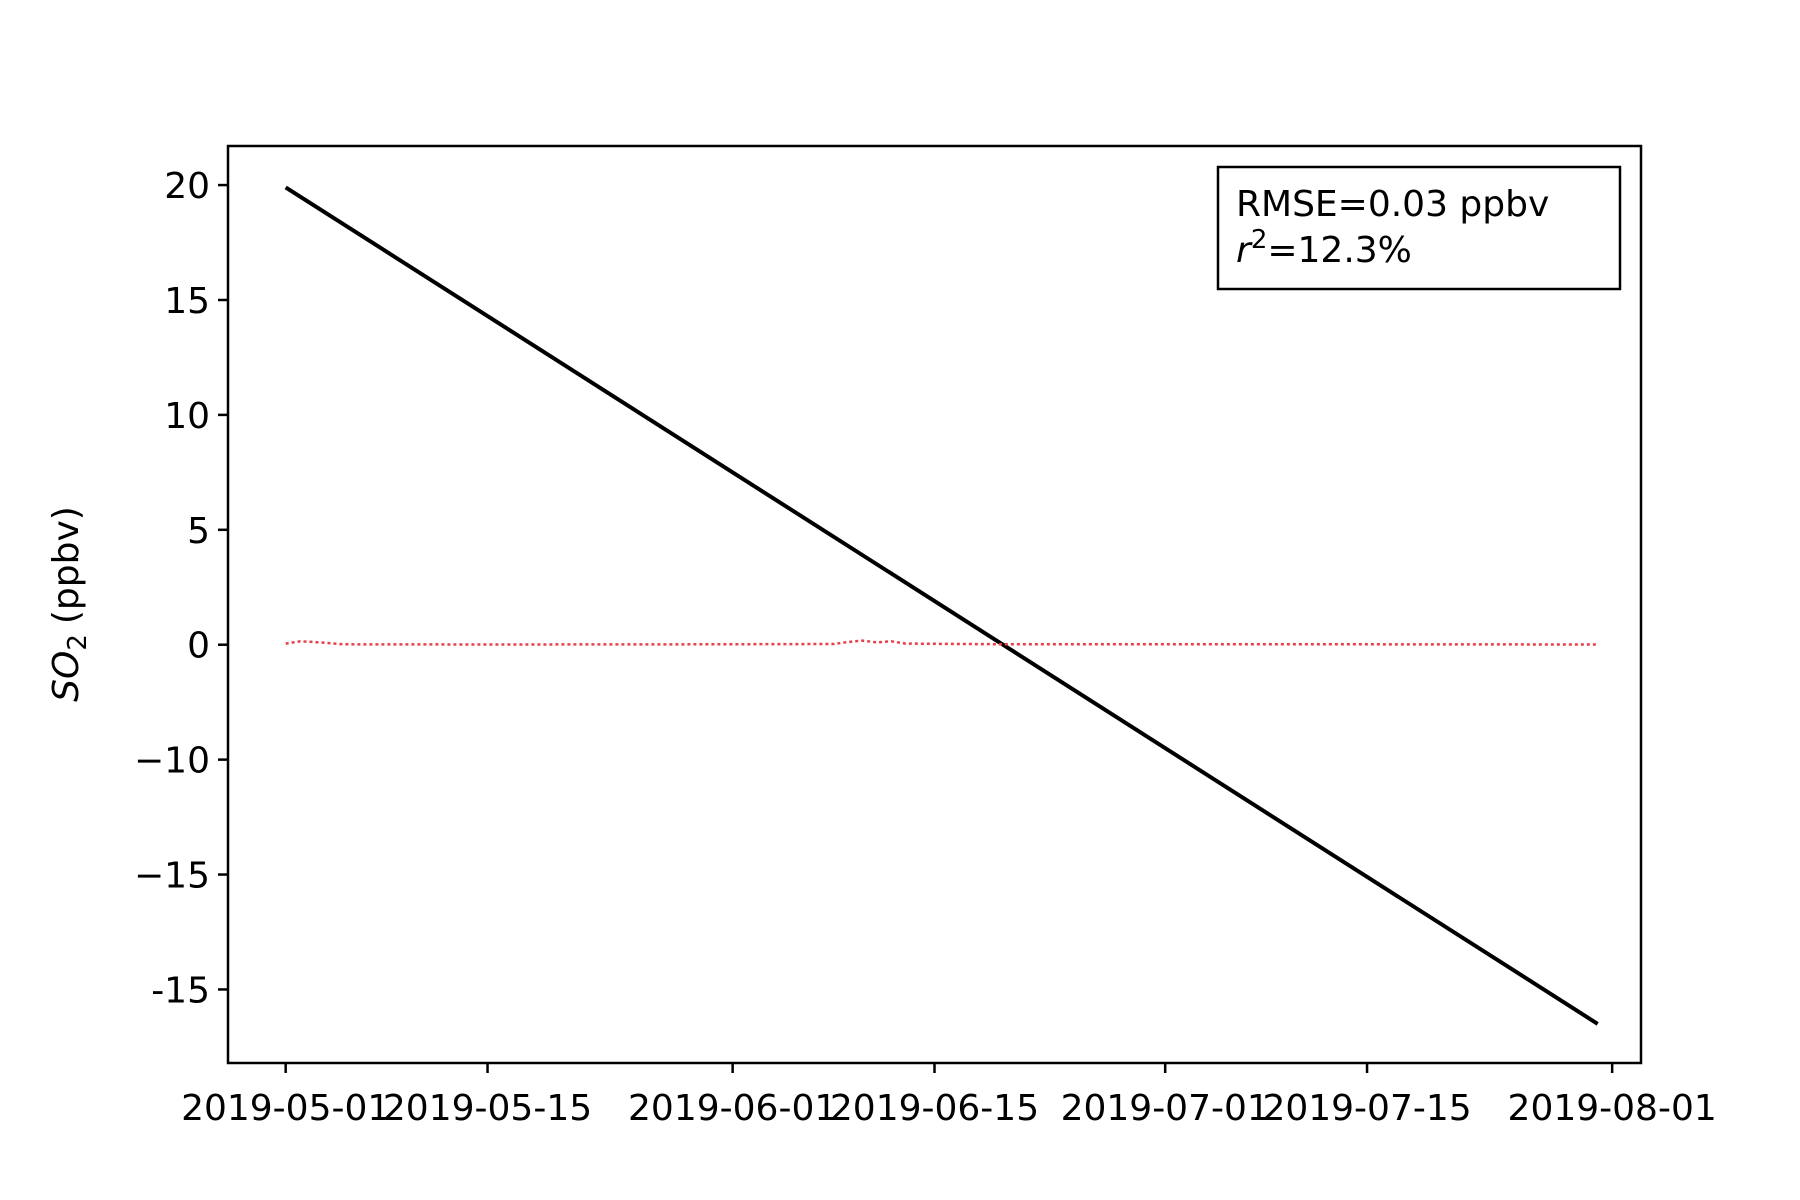 This screenshot has height=1200, width=1800. I want to click on y-tick-label: -15, so click(180, 990).